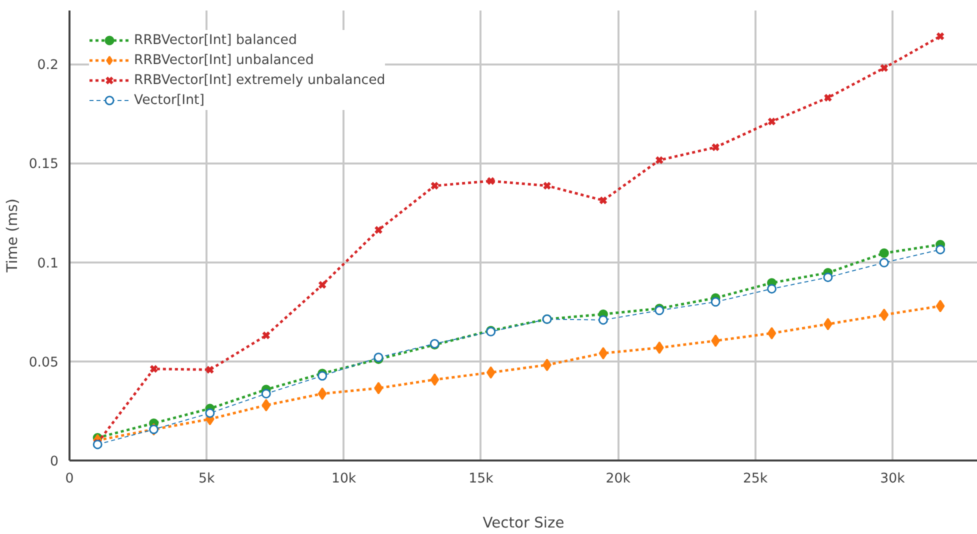 This screenshot has height=534, width=977. Describe the element at coordinates (12, 236) in the screenshot. I see `y-axis-title: Time (ms)` at that location.